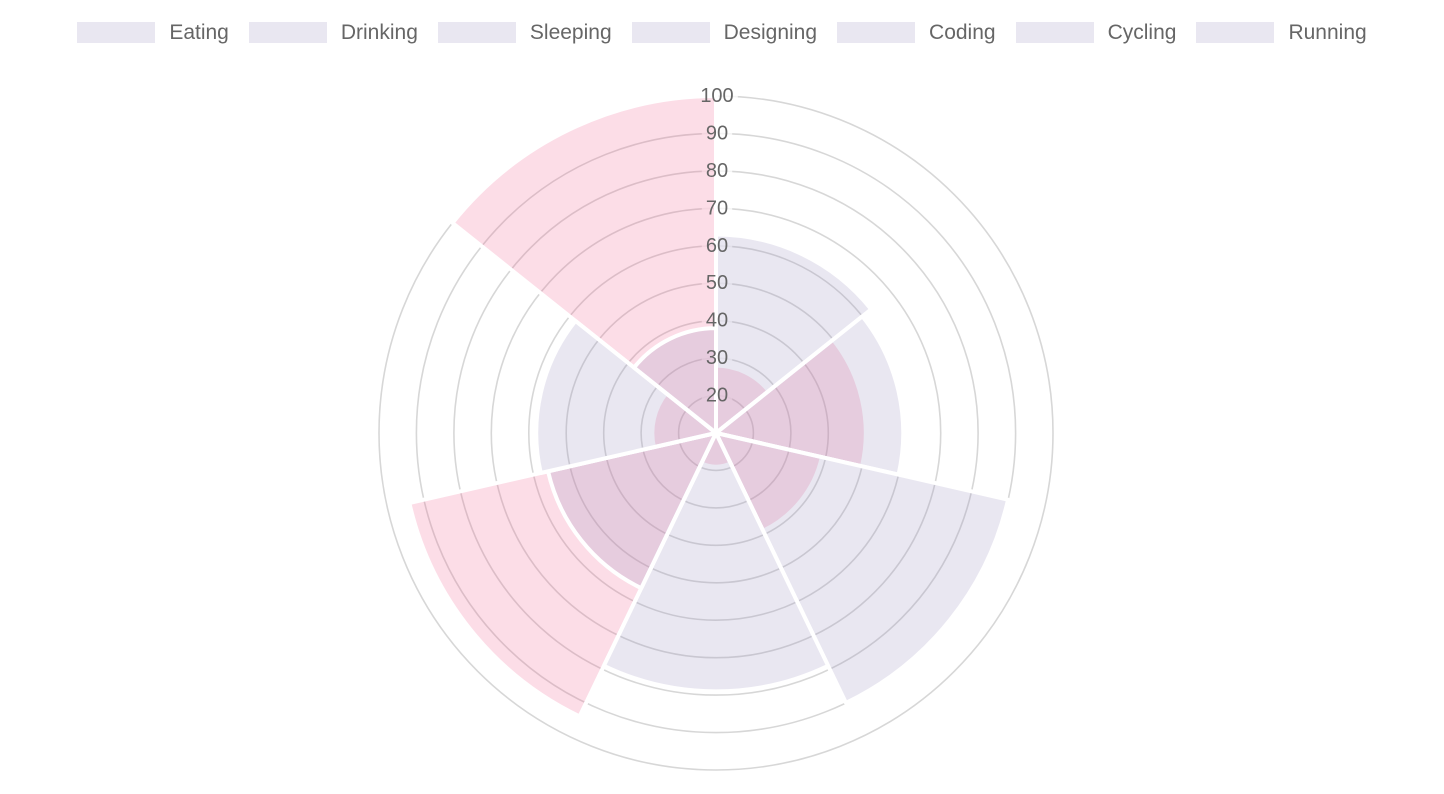  What do you see at coordinates (1327, 32) in the screenshot?
I see `legend-label: Running` at bounding box center [1327, 32].